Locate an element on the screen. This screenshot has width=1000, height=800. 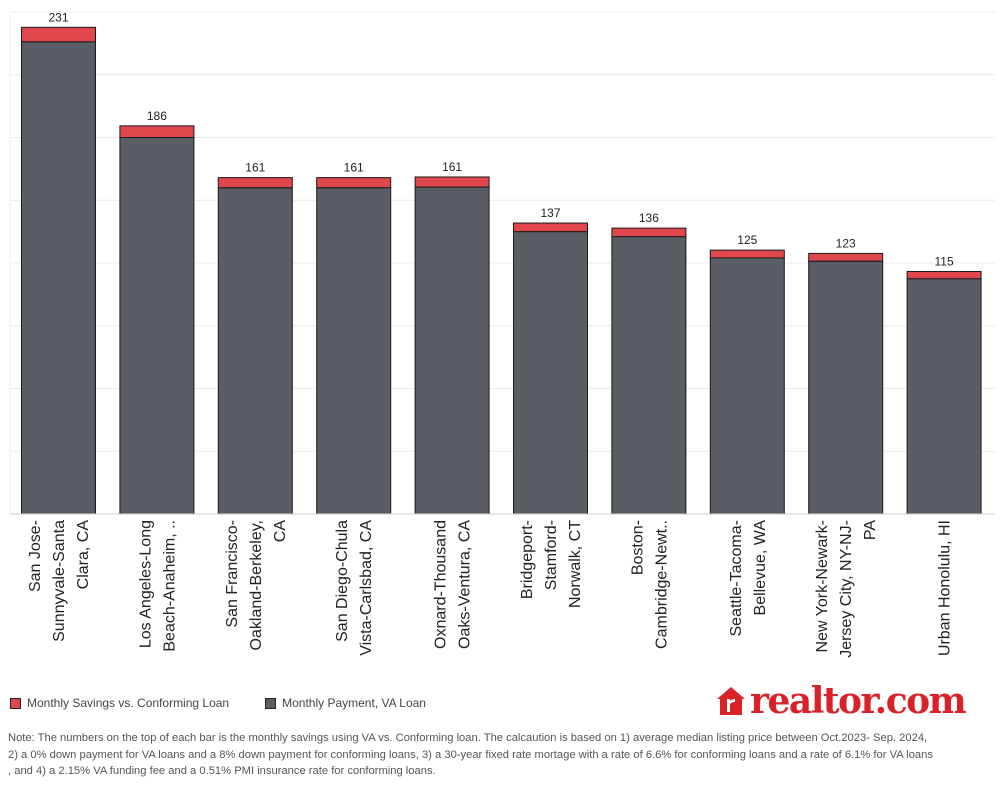
x-tick-label: Bridgeport- Stamford- Norwalk, CT is located at coordinates (551, 564).